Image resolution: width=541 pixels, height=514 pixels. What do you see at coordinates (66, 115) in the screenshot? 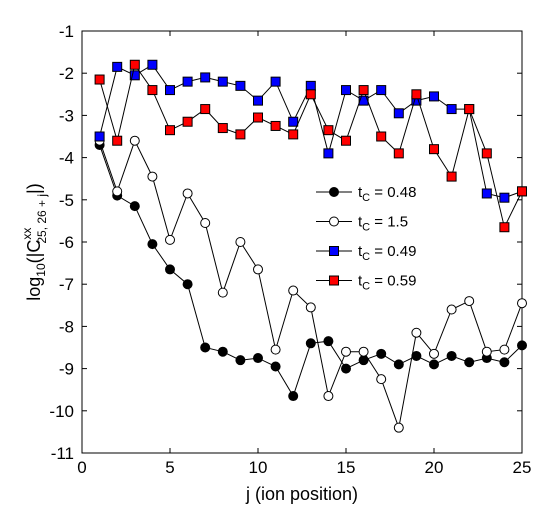
I see `y-tick-label: -3` at bounding box center [66, 115].